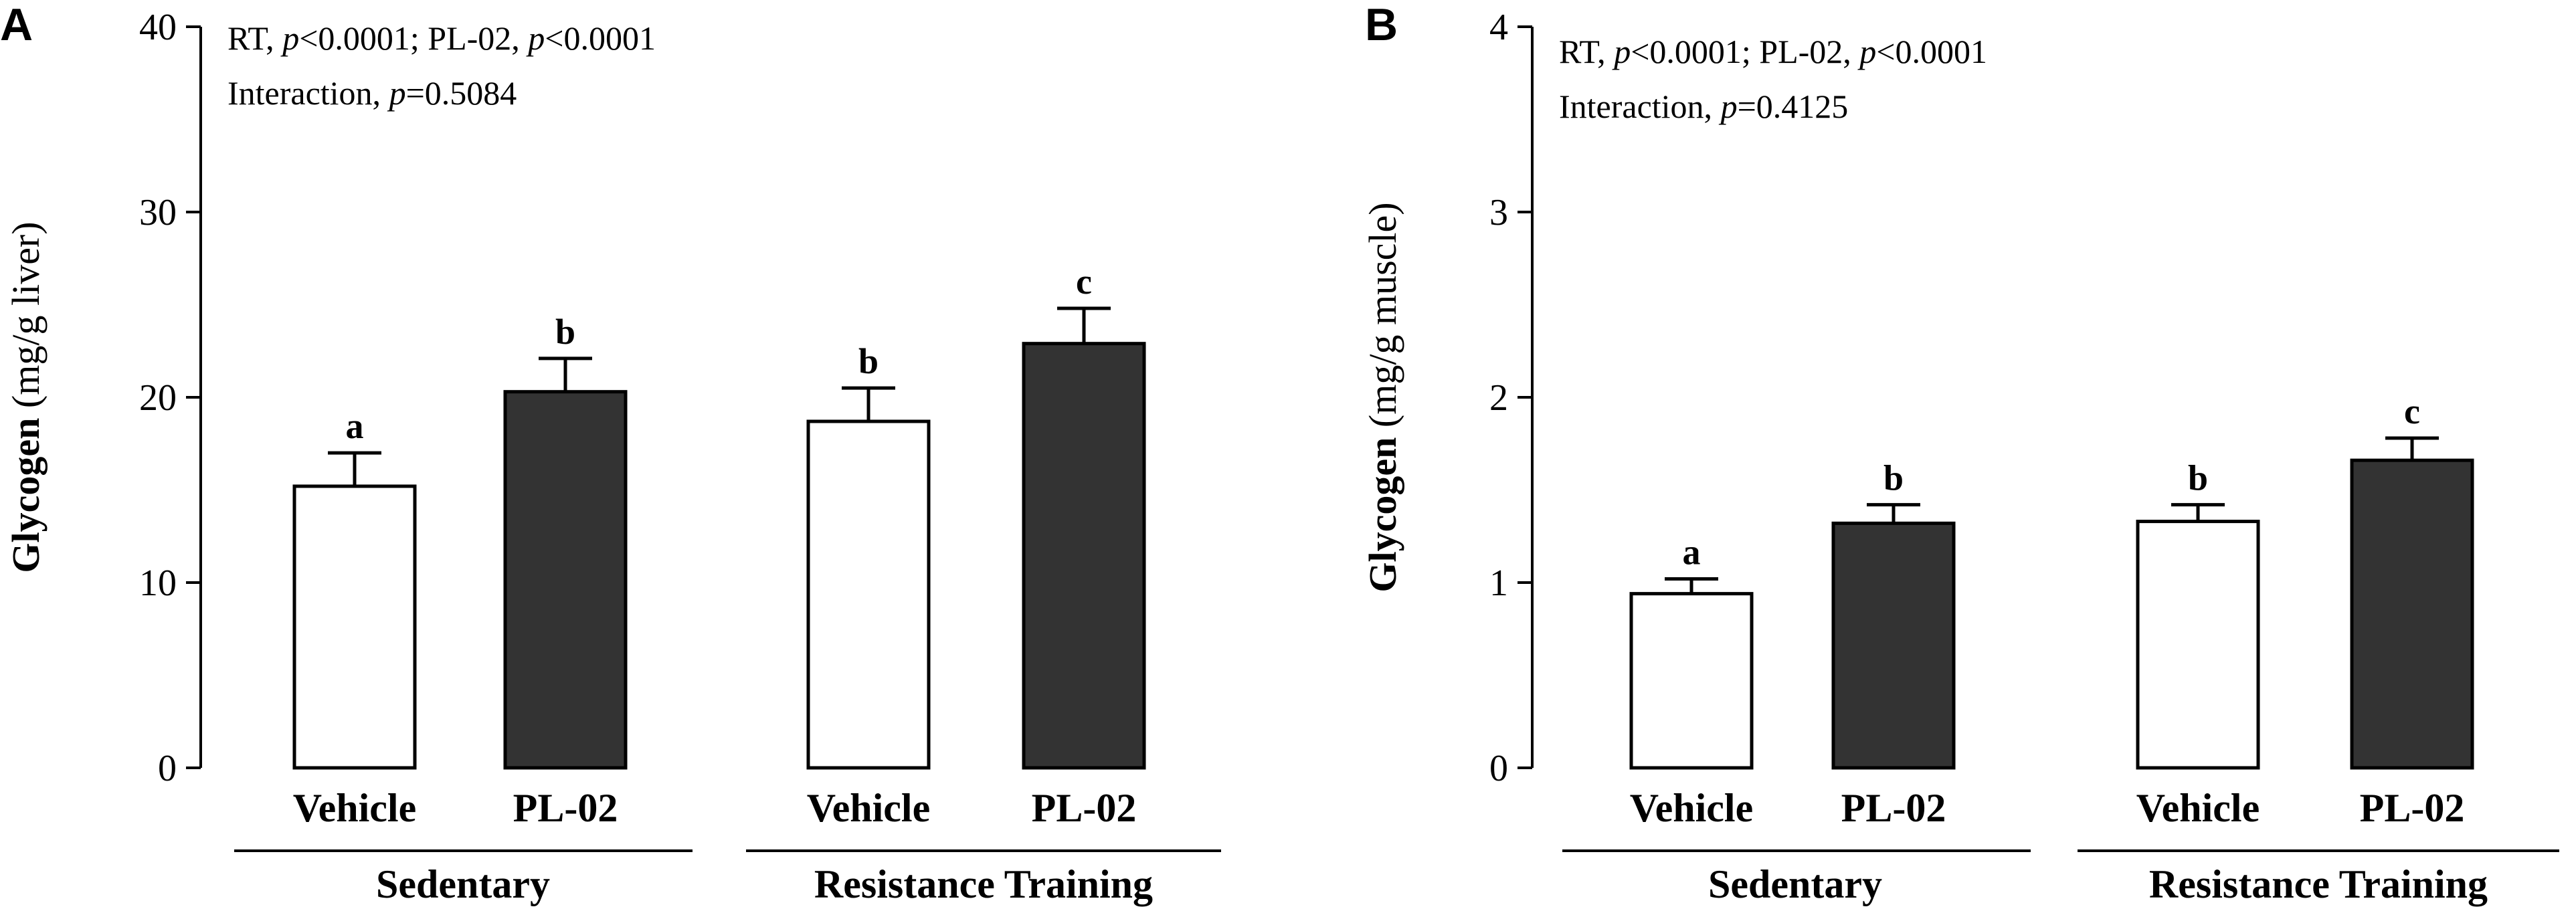 This screenshot has width=2576, height=919. What do you see at coordinates (1686, 51) in the screenshot?
I see `panel-b-stat-rt-value: <0.0001` at bounding box center [1686, 51].